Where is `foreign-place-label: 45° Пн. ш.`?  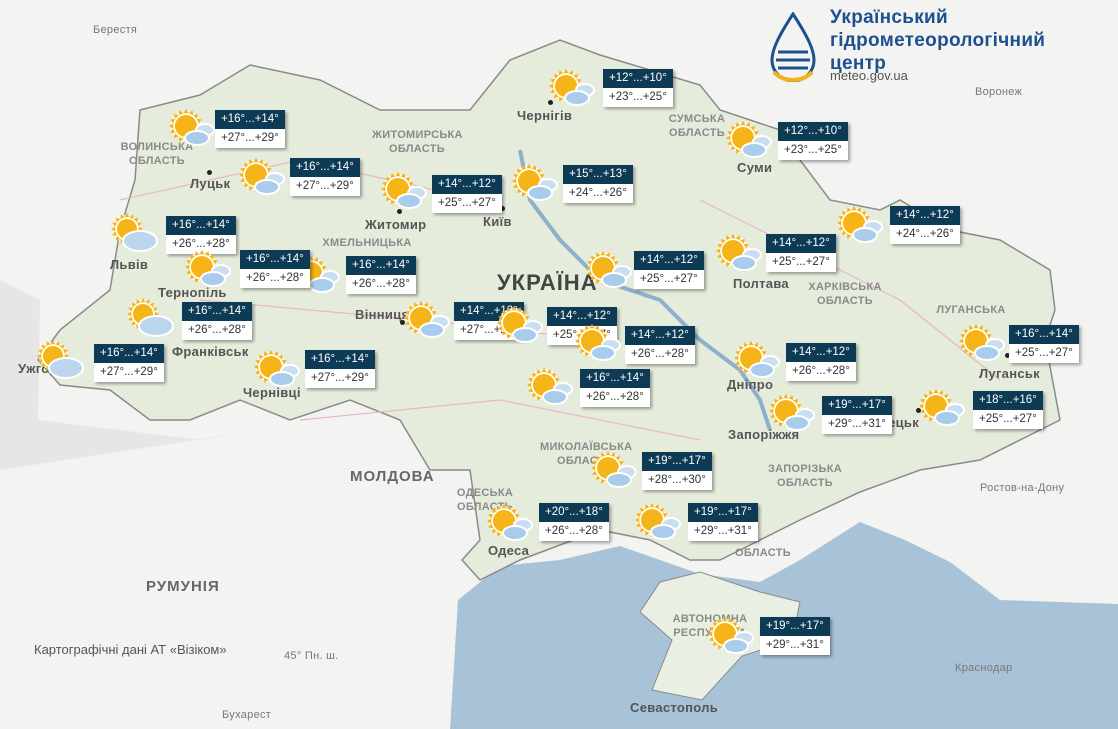 foreign-place-label: 45° Пн. ш. is located at coordinates (311, 656).